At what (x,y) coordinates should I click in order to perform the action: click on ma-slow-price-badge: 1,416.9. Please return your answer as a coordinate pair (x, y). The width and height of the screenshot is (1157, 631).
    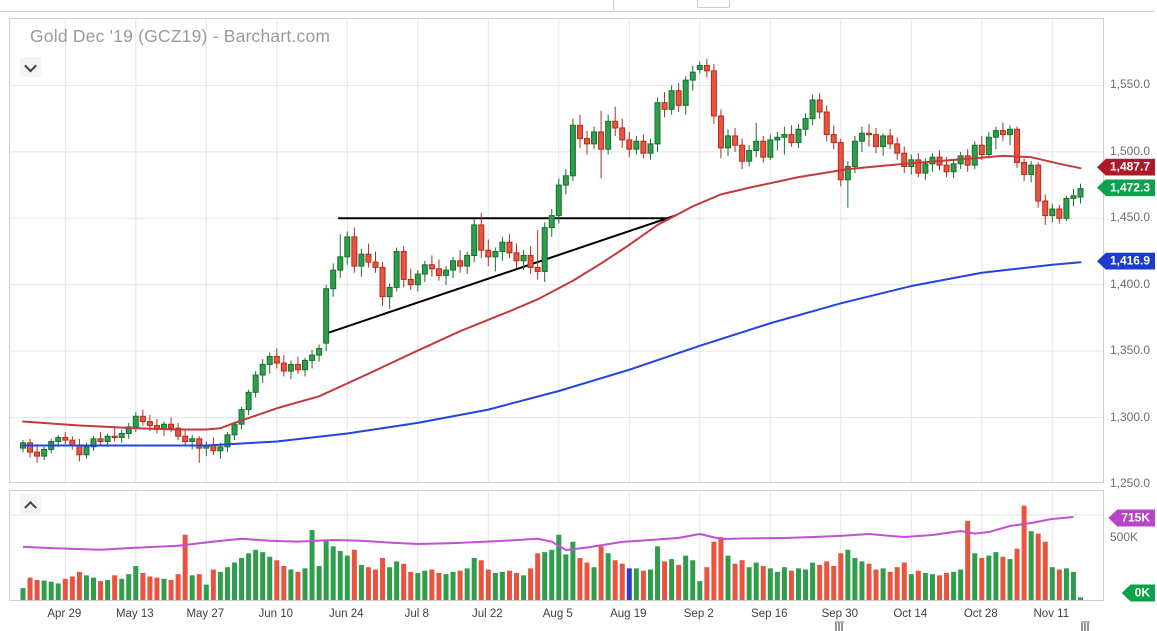
    Looking at the image, I should click on (1125, 261).